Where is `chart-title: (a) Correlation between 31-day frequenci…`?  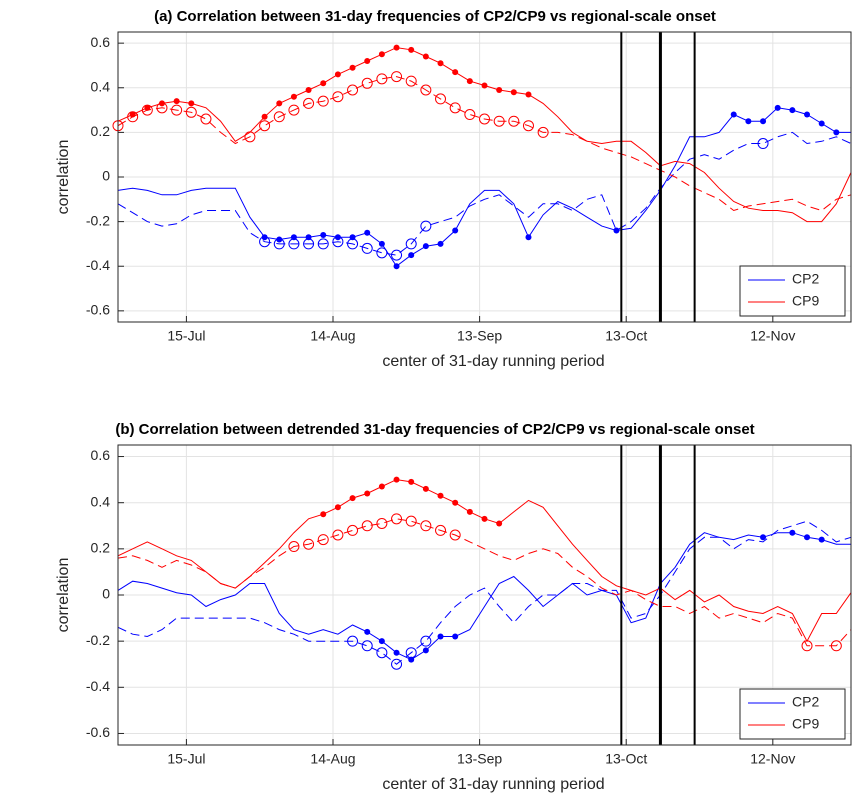 chart-title: (a) Correlation between 31-day frequenci… is located at coordinates (435, 16).